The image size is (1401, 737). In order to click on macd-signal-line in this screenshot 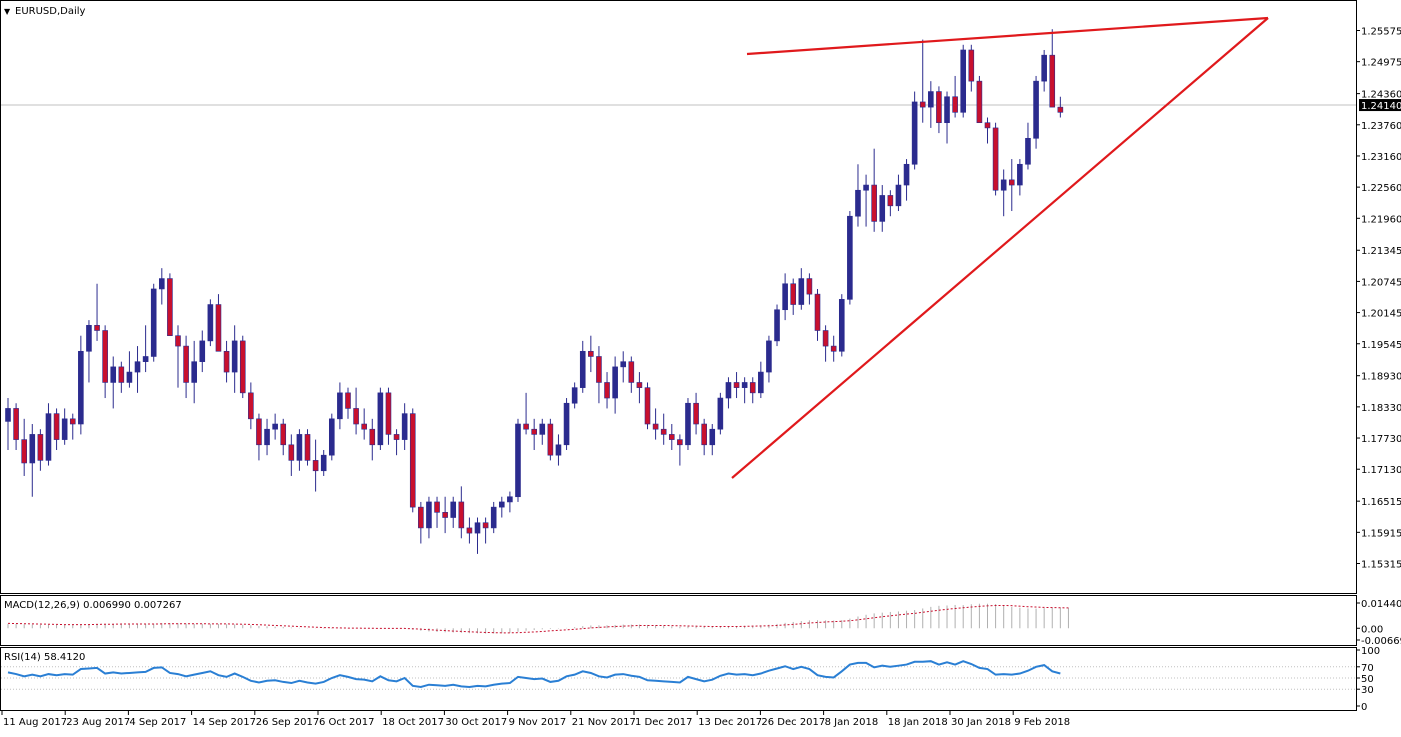, I will do `click(538, 619)`.